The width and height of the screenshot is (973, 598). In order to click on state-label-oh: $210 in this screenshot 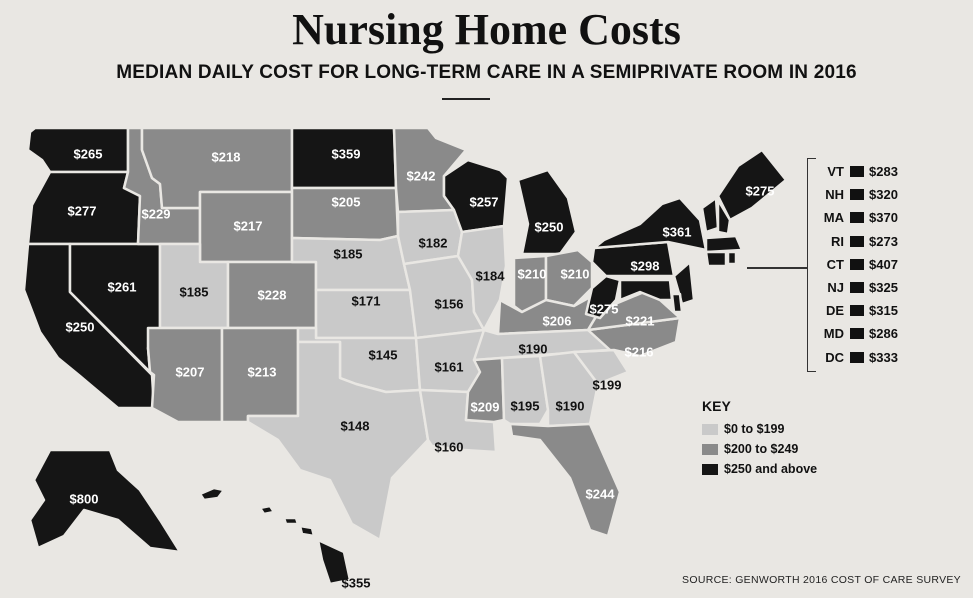, I will do `click(575, 273)`.